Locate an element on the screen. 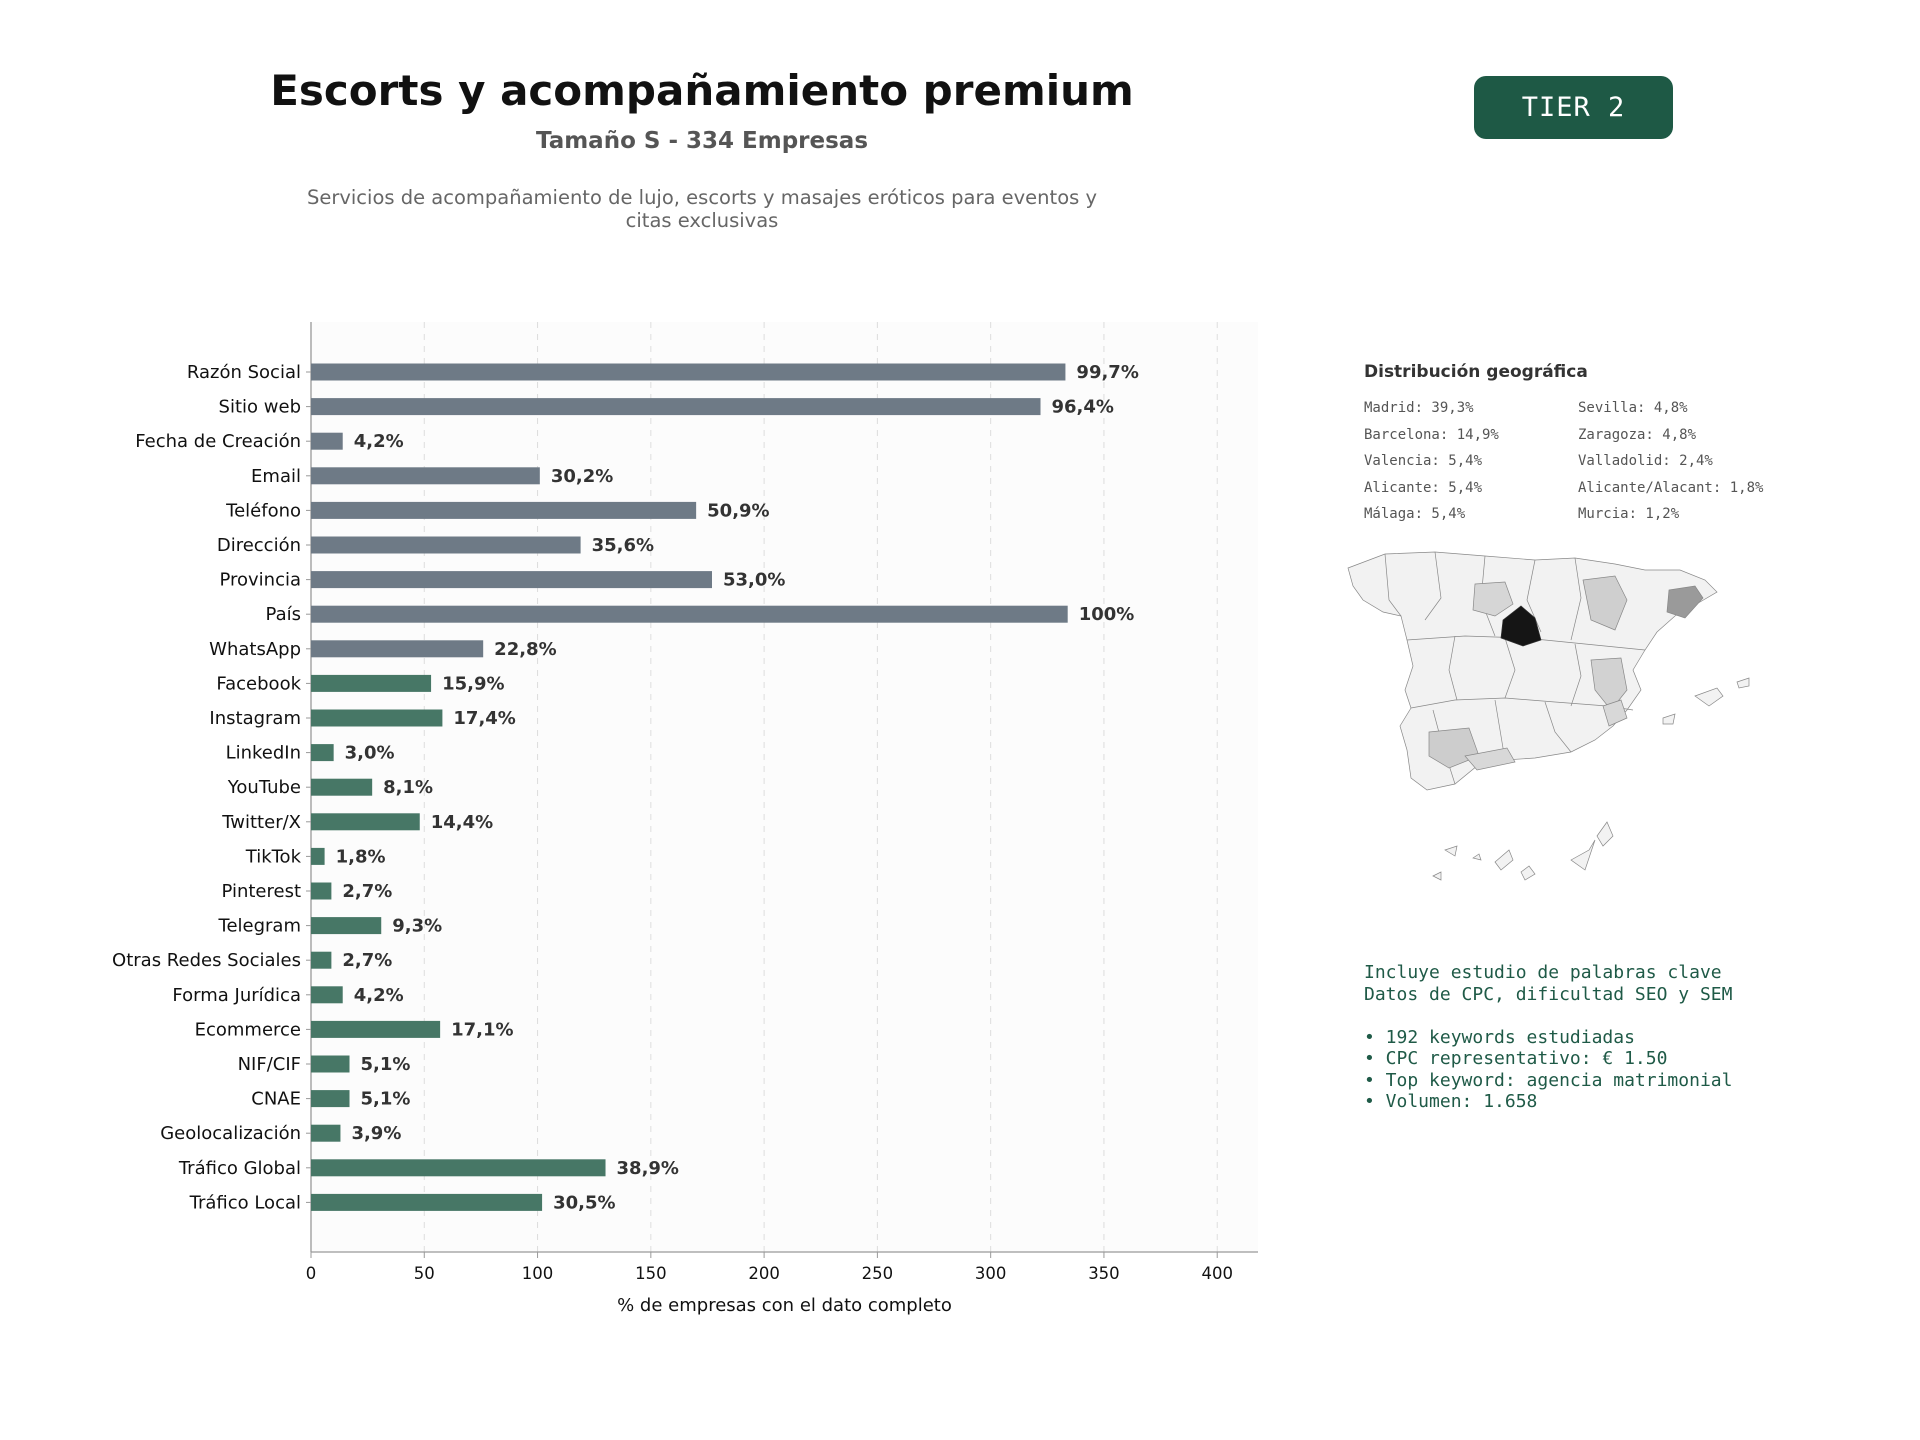 This screenshot has height=1440, width=1920. geo-item: Murcia: 1,2% is located at coordinates (1629, 514).